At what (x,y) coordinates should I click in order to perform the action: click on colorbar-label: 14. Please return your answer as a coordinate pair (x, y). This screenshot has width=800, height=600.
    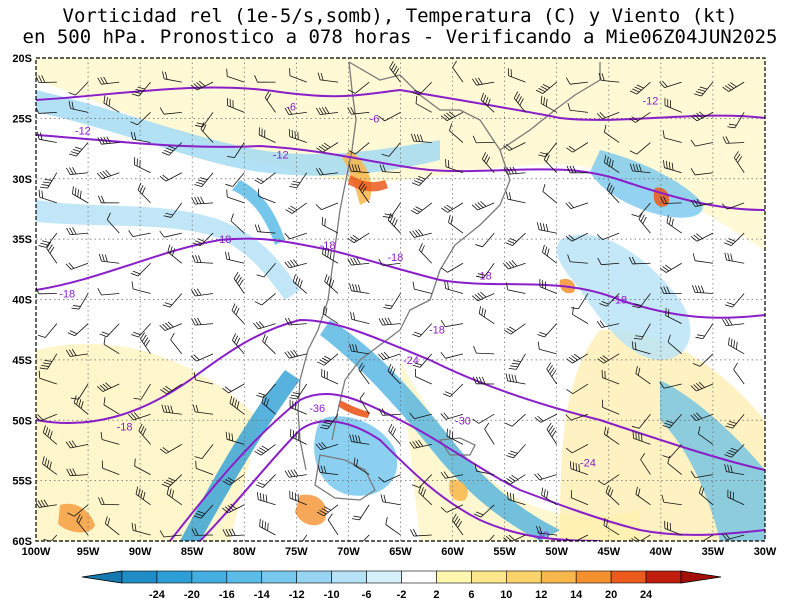
    Looking at the image, I should click on (576, 594).